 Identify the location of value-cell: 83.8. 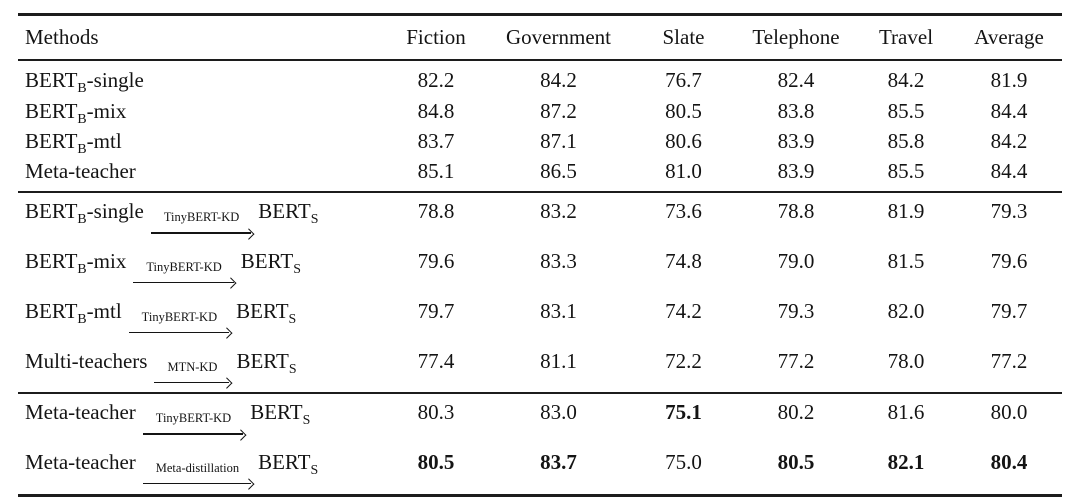
(796, 110).